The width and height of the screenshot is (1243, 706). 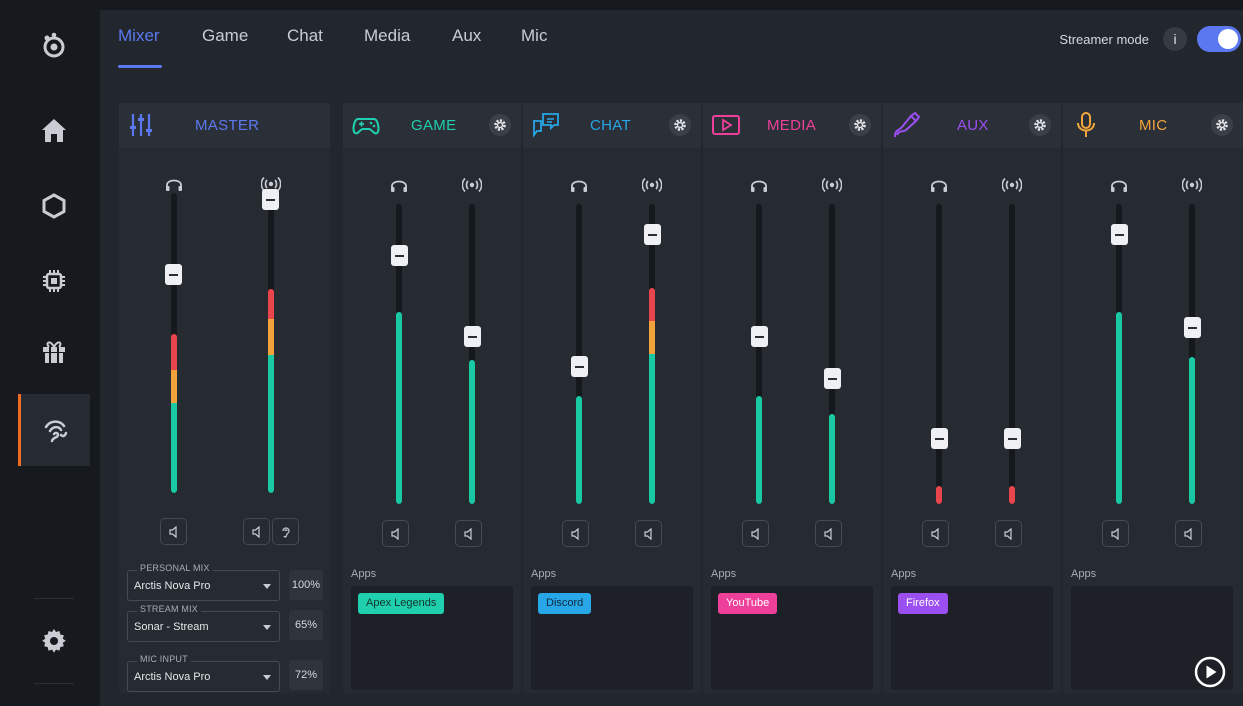 I want to click on sidebar-item-logo, so click(x=54, y=46).